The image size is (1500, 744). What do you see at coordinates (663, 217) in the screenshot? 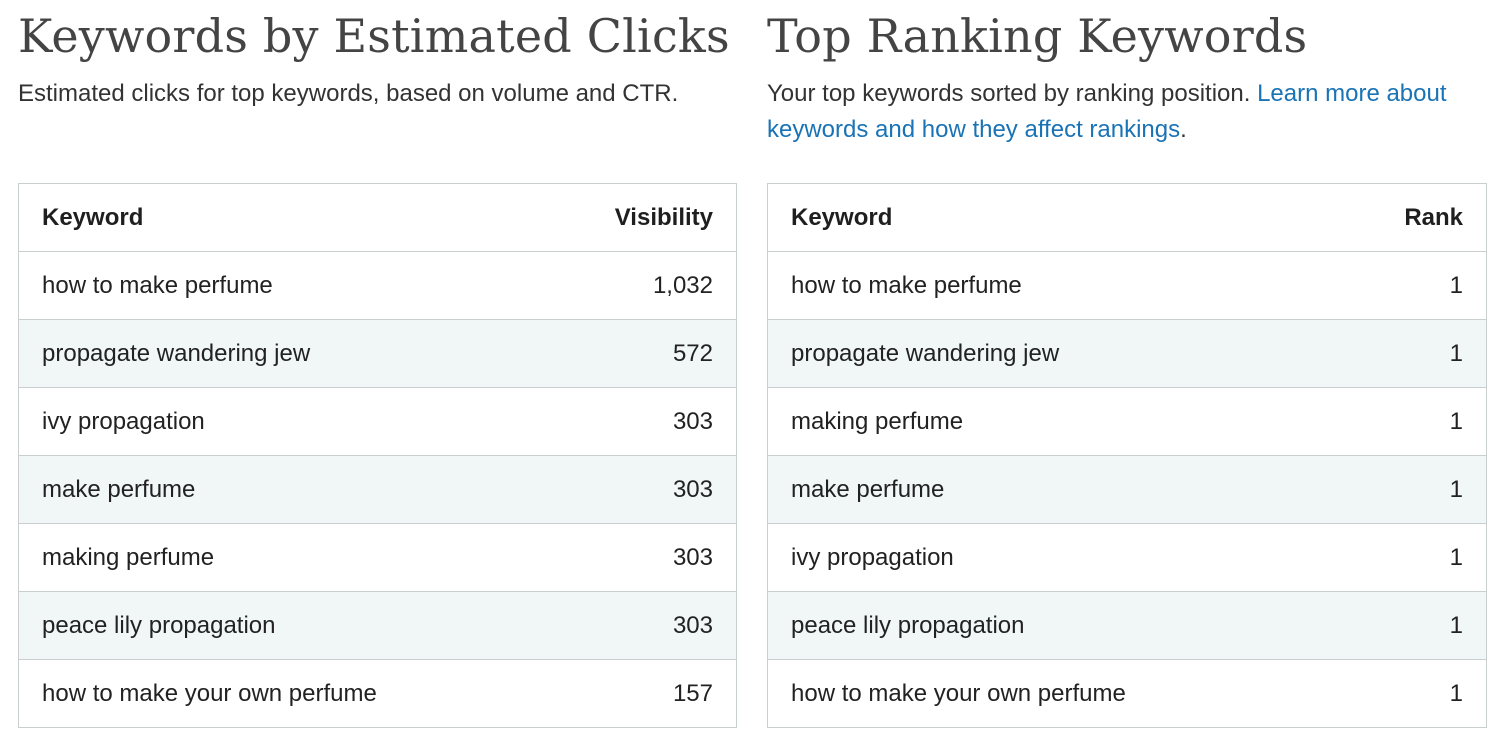
I see `column-header-visibility: Visibility` at bounding box center [663, 217].